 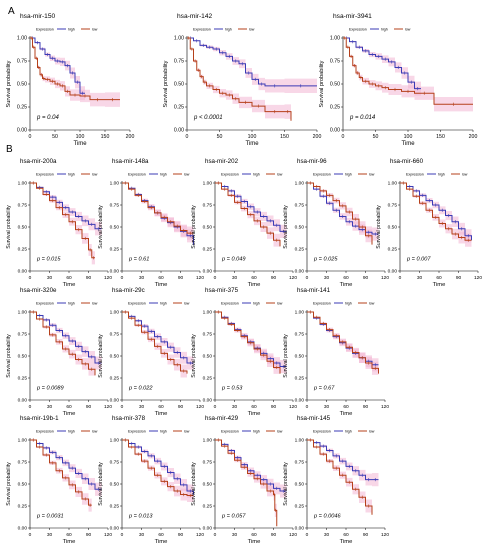 I want to click on plot-title: hsa-mir-378, so click(x=129, y=418).